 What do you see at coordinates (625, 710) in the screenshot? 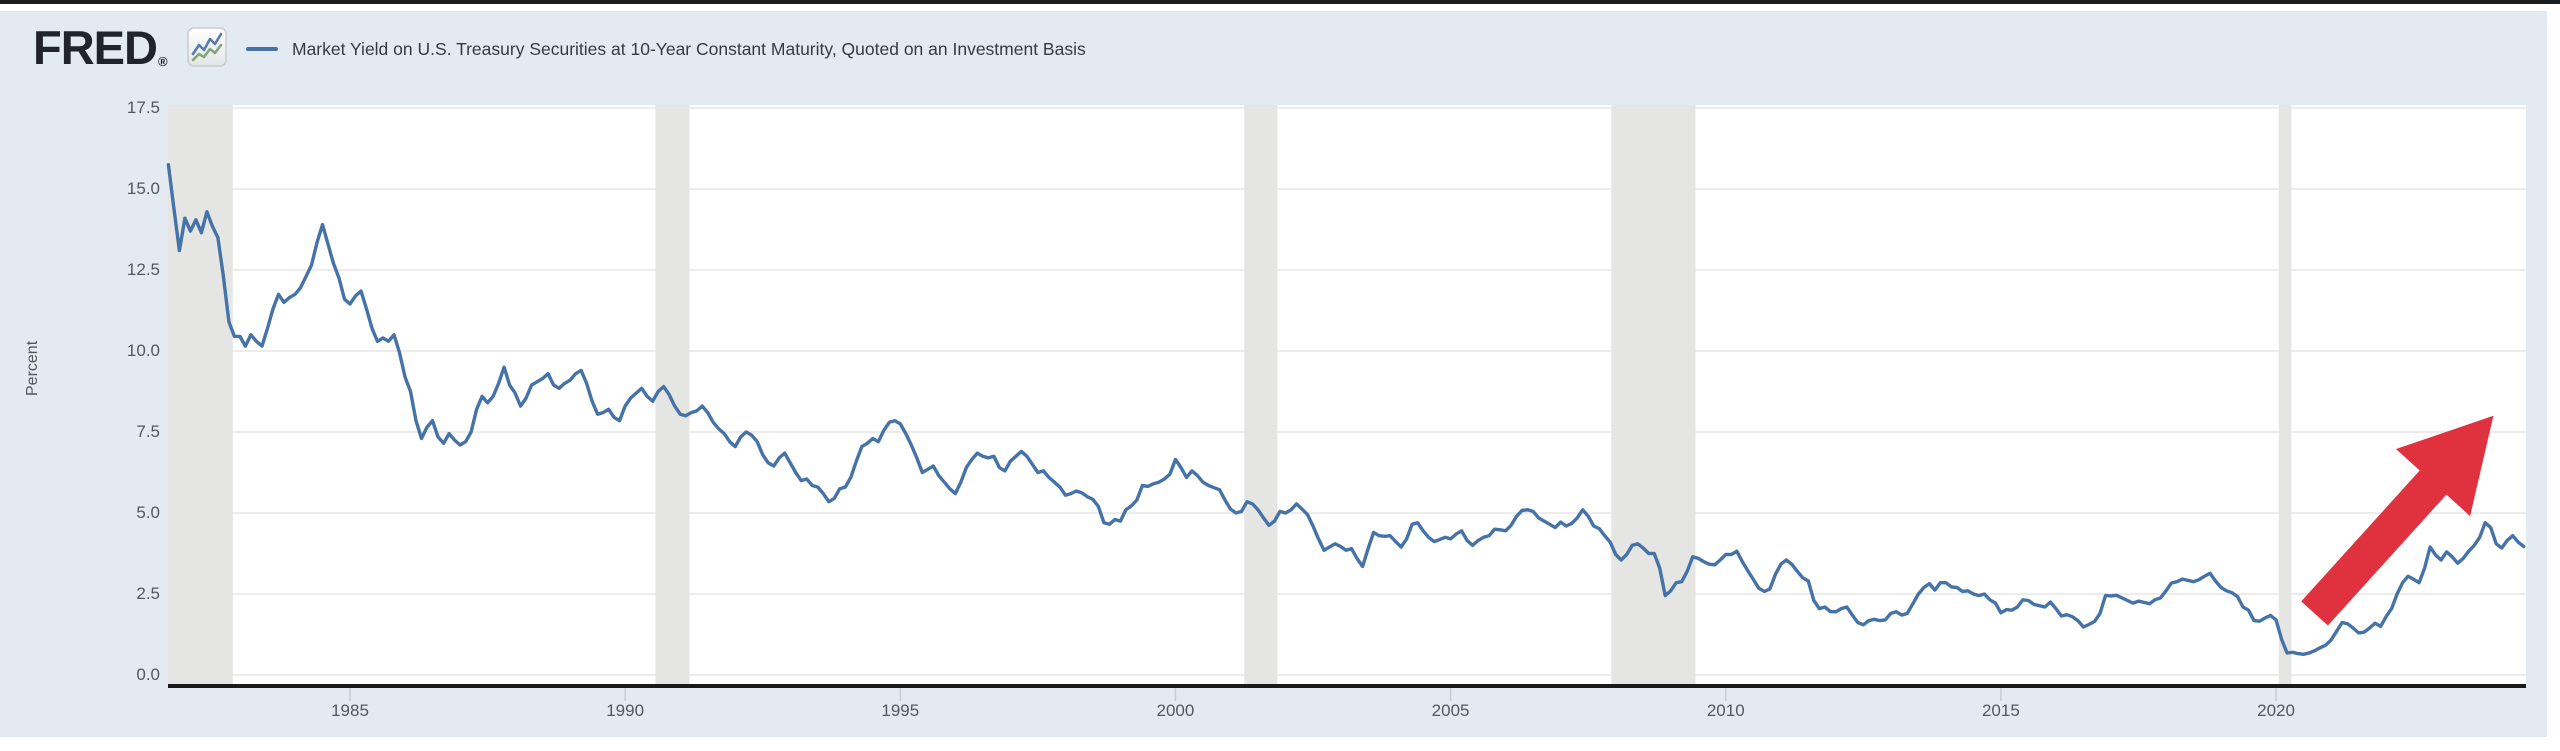
I see `x-tick-label: 1990` at bounding box center [625, 710].